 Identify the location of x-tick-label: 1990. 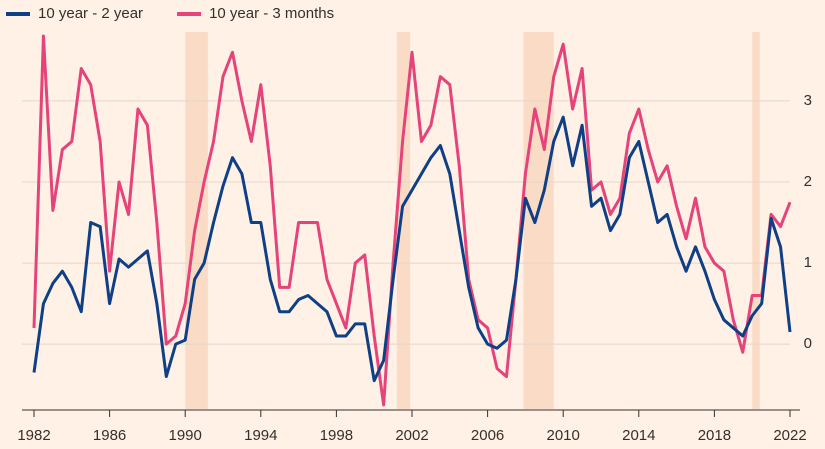
(185, 435).